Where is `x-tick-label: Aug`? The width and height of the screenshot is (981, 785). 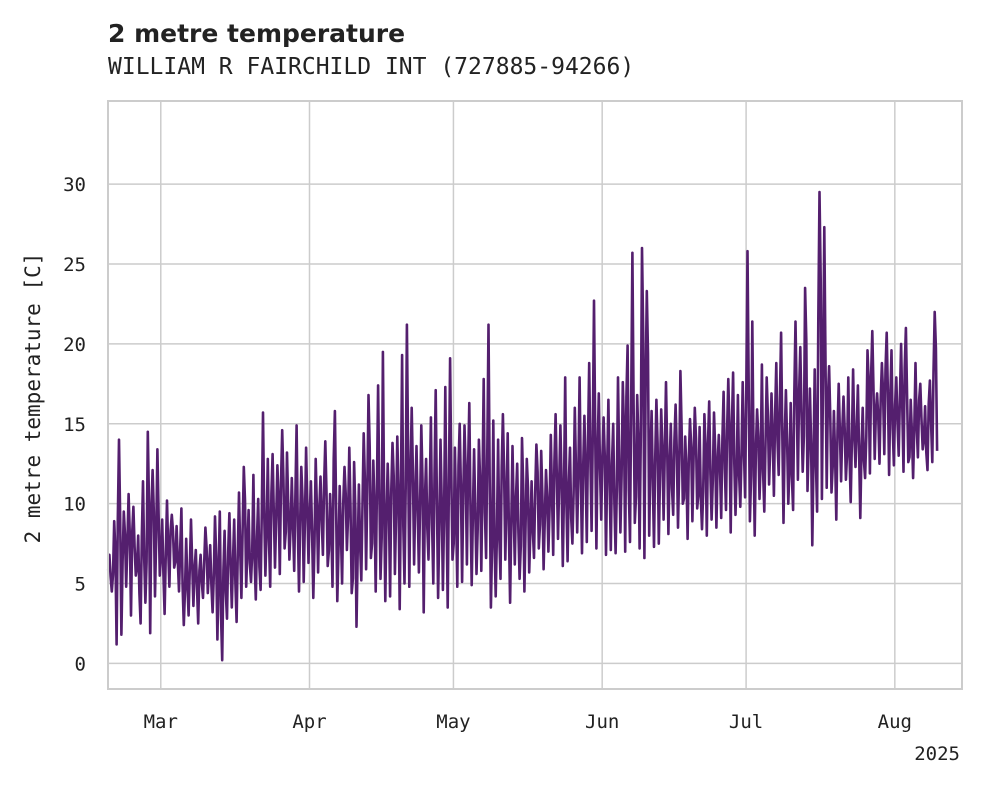
x-tick-label: Aug is located at coordinates (895, 722).